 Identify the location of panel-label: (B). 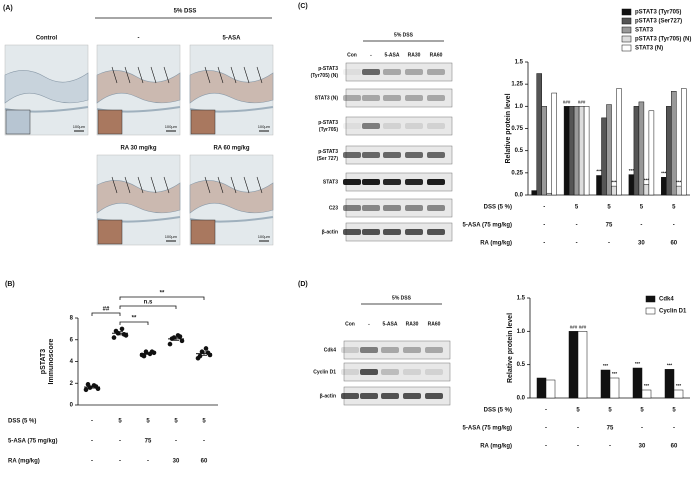
(10, 284).